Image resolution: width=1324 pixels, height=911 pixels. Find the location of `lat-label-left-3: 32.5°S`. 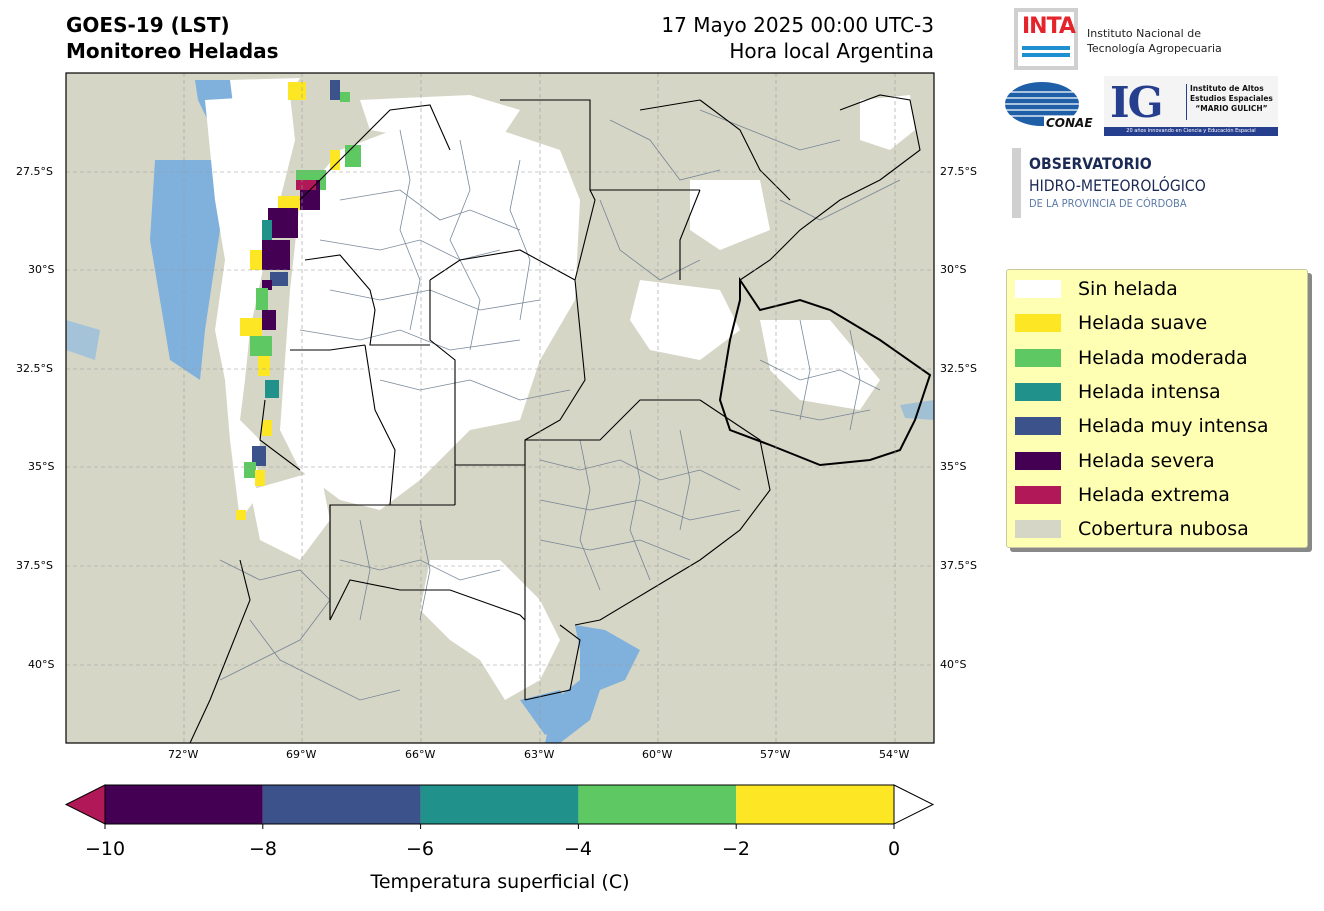

lat-label-left-3: 32.5°S is located at coordinates (34, 368).